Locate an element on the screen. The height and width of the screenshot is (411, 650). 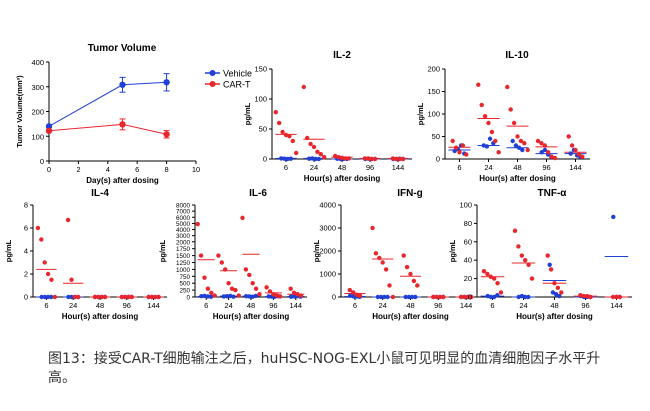
legend-cart-label: CAR-T is located at coordinates (237, 85).